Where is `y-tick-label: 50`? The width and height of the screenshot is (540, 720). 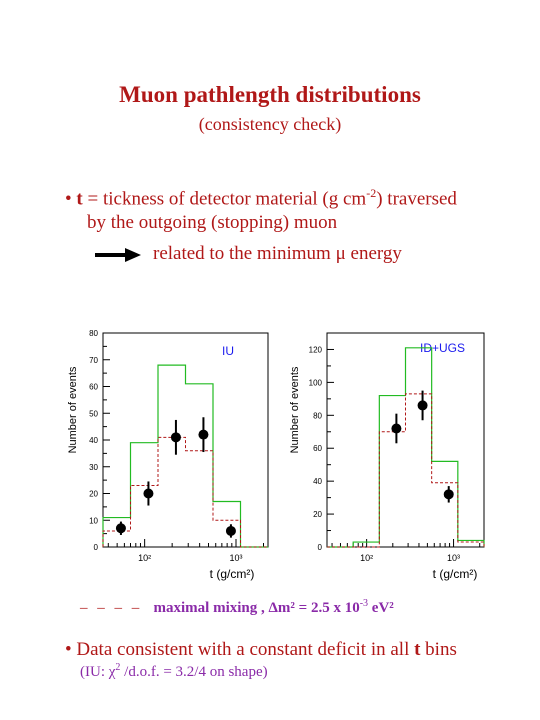 y-tick-label: 50 is located at coordinates (93, 413).